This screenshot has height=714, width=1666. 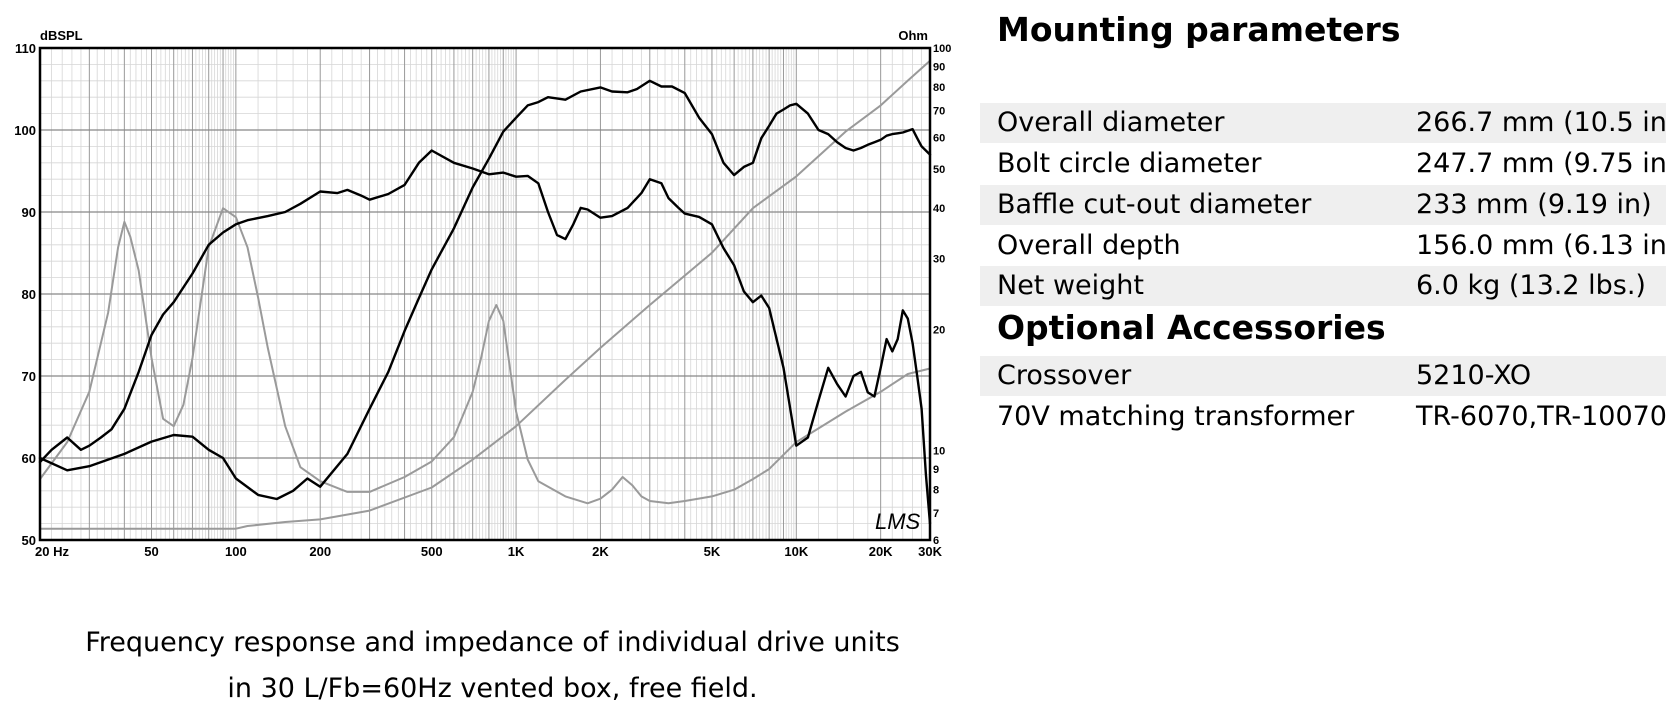 I want to click on y-tick-label: 90, so click(x=29, y=212).